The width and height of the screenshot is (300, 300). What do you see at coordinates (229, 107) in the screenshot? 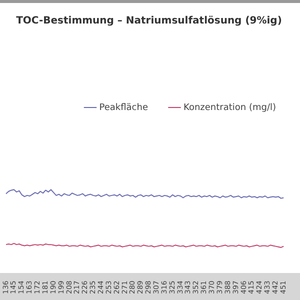
I see `legend-label: Konzentration (mg/l)` at bounding box center [229, 107].